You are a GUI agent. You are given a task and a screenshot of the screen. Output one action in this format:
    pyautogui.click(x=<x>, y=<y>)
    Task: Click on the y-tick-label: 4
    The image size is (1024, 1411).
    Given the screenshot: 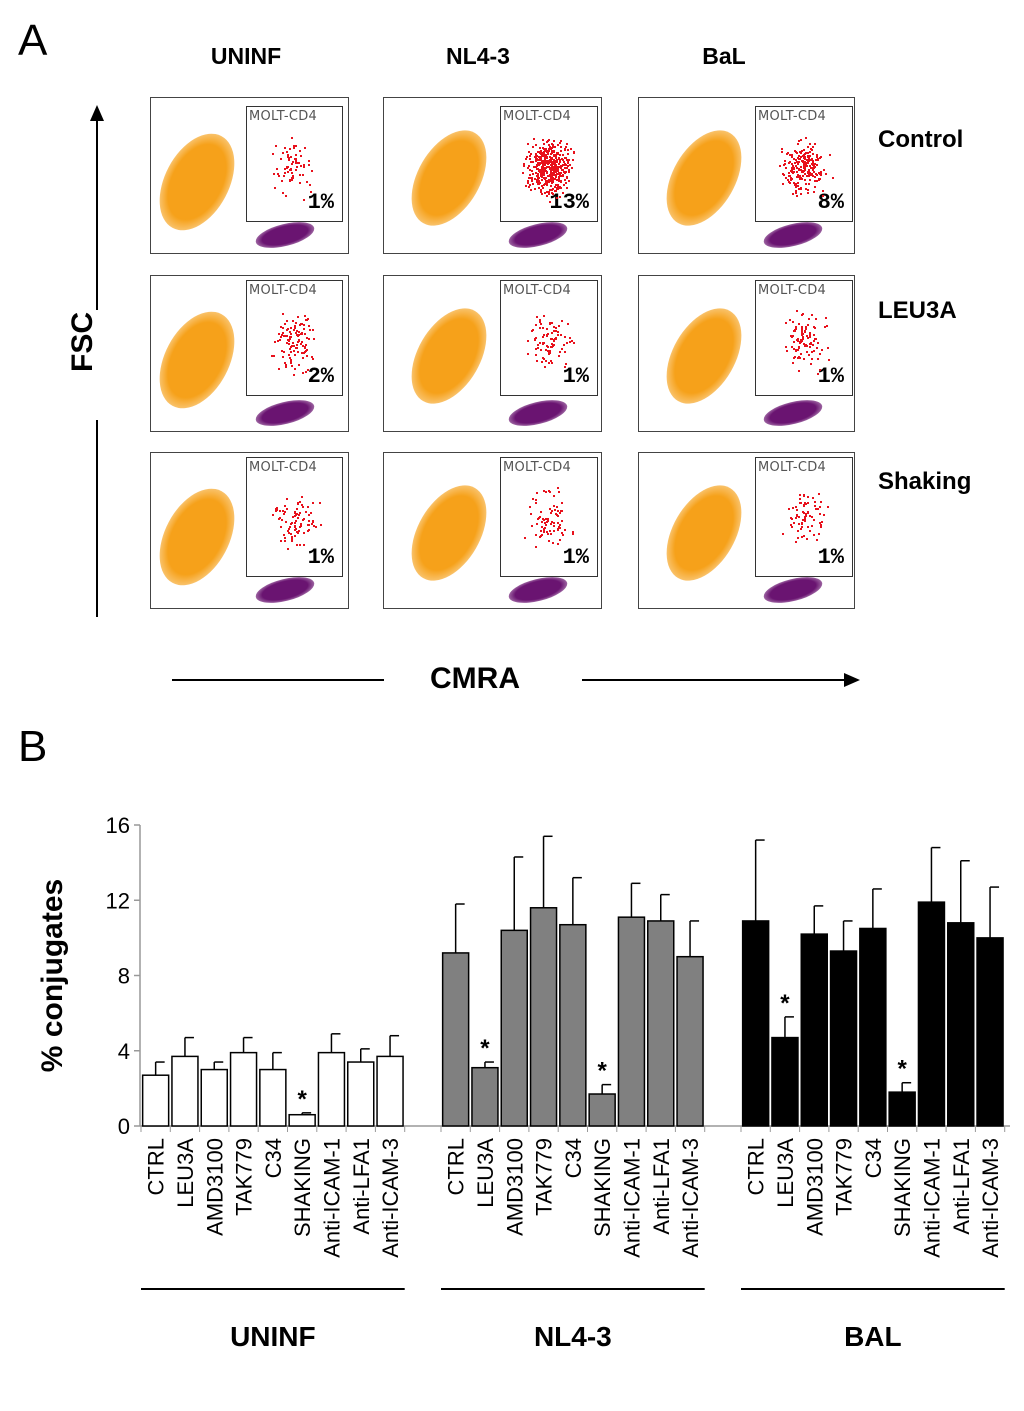 What is the action you would take?
    pyautogui.click(x=124, y=1051)
    